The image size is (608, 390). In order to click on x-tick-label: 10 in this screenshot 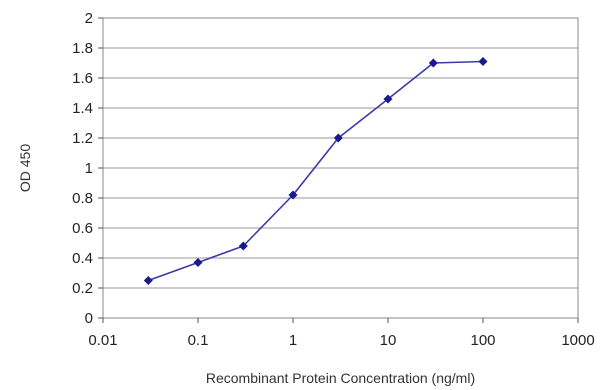, I will do `click(388, 340)`.